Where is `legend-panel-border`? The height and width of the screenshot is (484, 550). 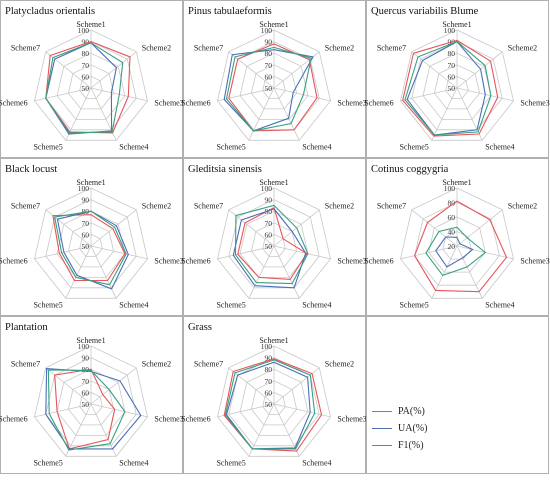
legend-panel-border is located at coordinates (457, 395).